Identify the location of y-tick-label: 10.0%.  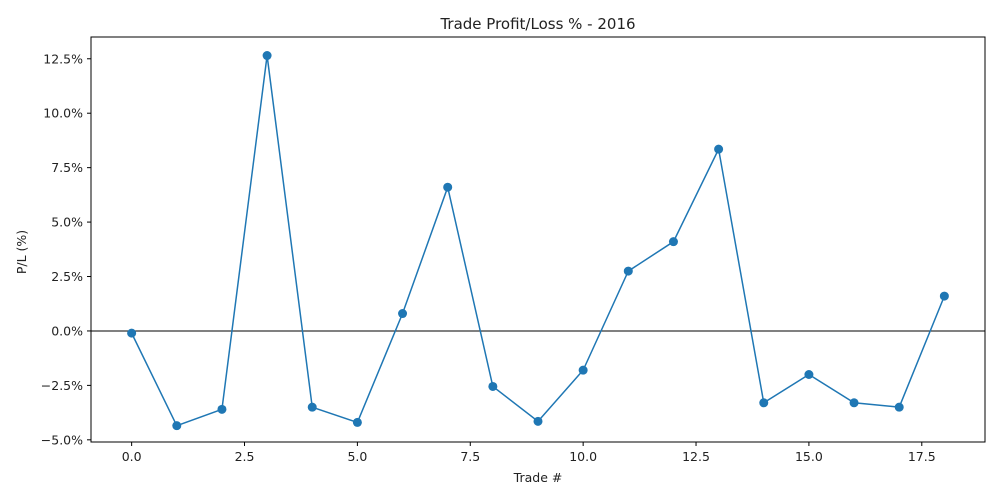
(63, 113).